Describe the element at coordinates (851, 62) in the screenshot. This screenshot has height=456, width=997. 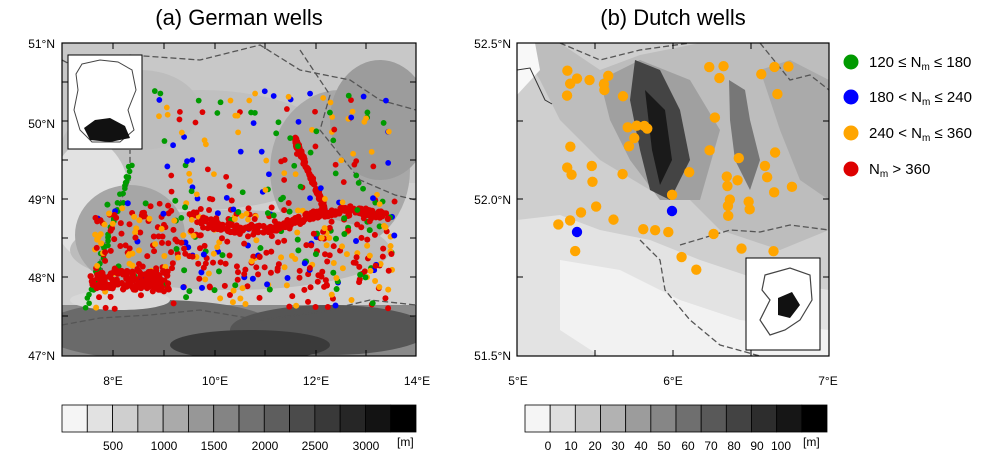
I see `legend-marker-green` at that location.